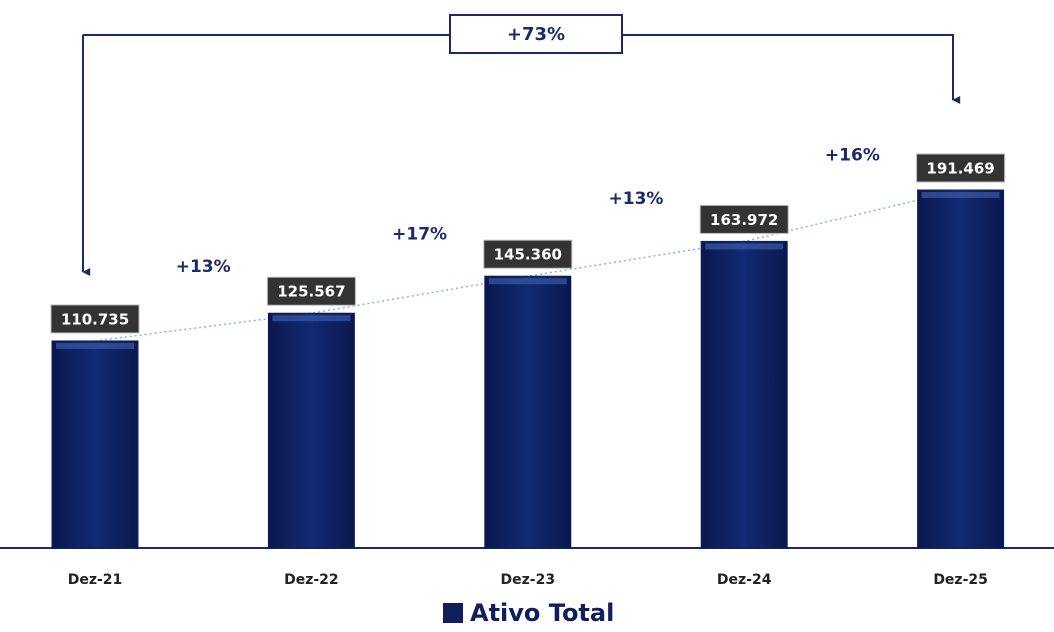  What do you see at coordinates (744, 580) in the screenshot?
I see `x-tick-label: Dez-24` at bounding box center [744, 580].